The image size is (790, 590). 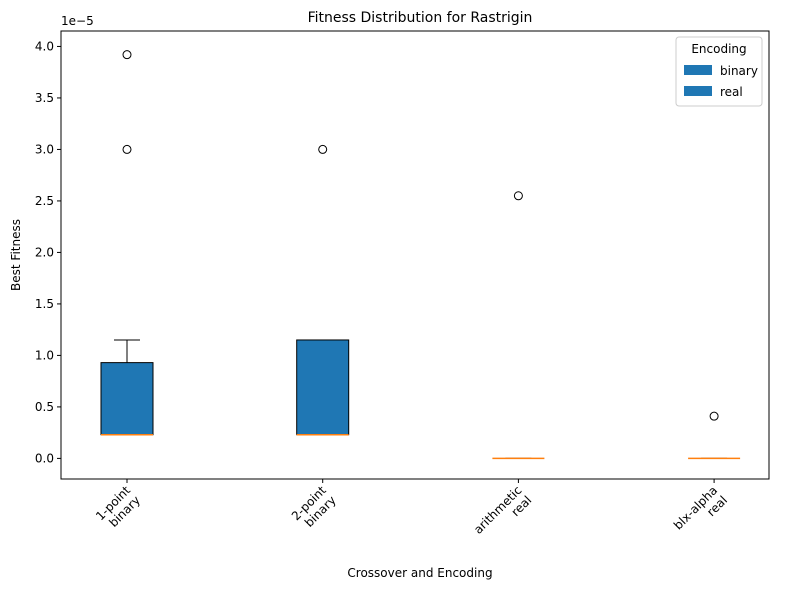 I want to click on x-axis-label: Crossover and Encoding, so click(x=419, y=573).